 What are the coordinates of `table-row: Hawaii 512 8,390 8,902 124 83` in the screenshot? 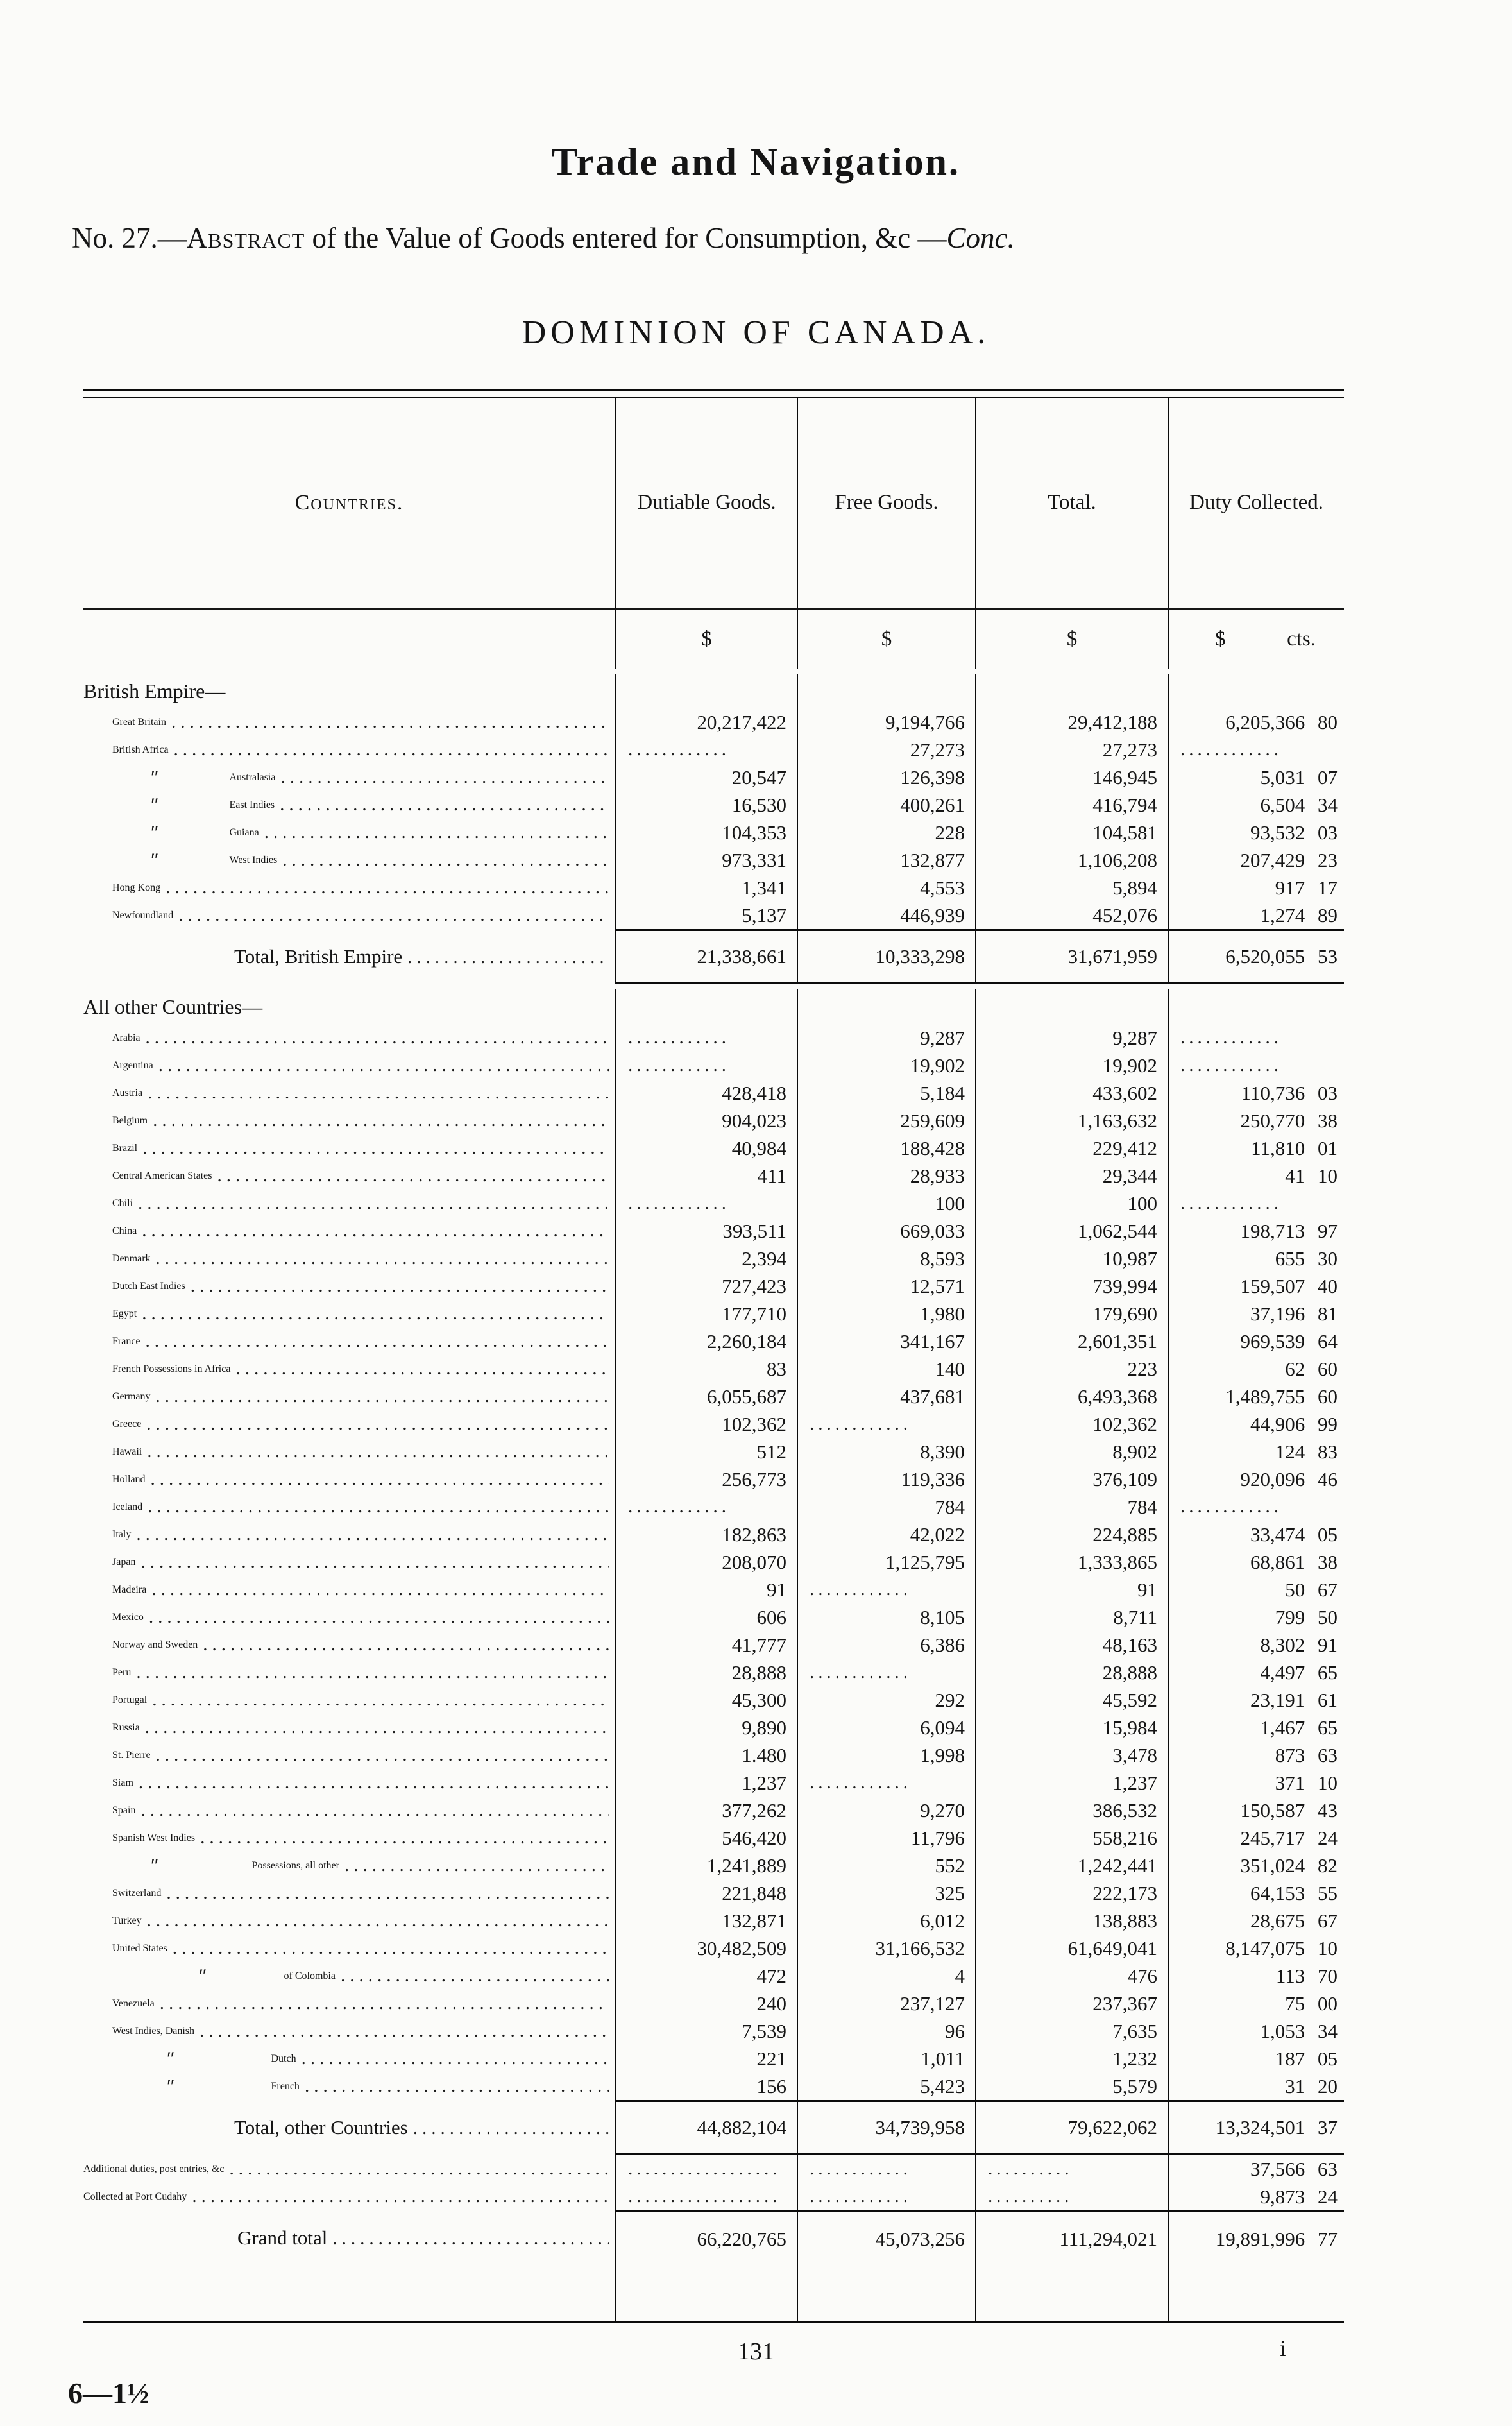 It's located at (713, 1451).